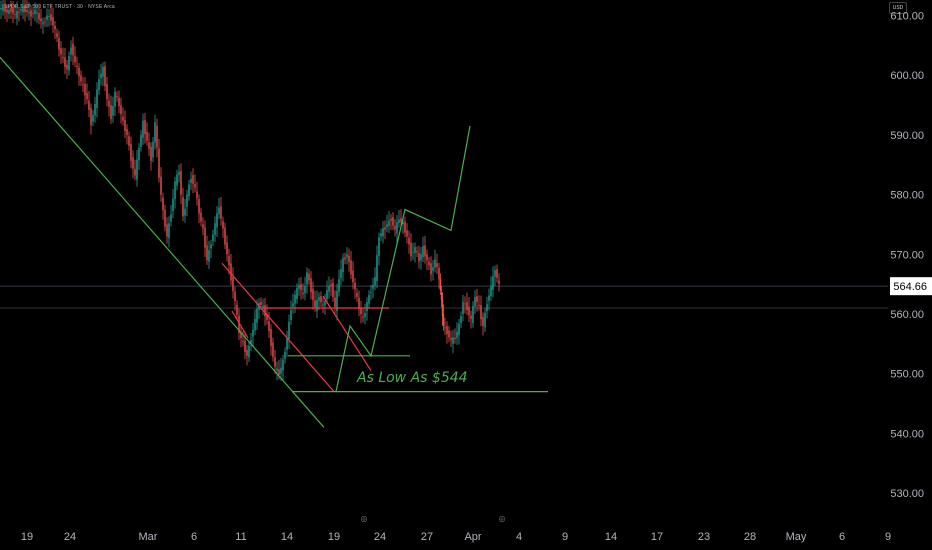 The width and height of the screenshot is (932, 550). What do you see at coordinates (565, 537) in the screenshot?
I see `x-tick-label: 9` at bounding box center [565, 537].